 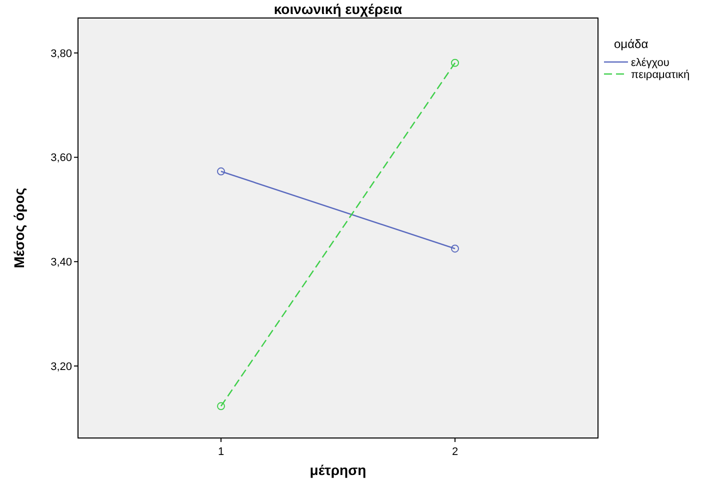 I want to click on y-tick-label: 3,40, so click(x=61, y=262).